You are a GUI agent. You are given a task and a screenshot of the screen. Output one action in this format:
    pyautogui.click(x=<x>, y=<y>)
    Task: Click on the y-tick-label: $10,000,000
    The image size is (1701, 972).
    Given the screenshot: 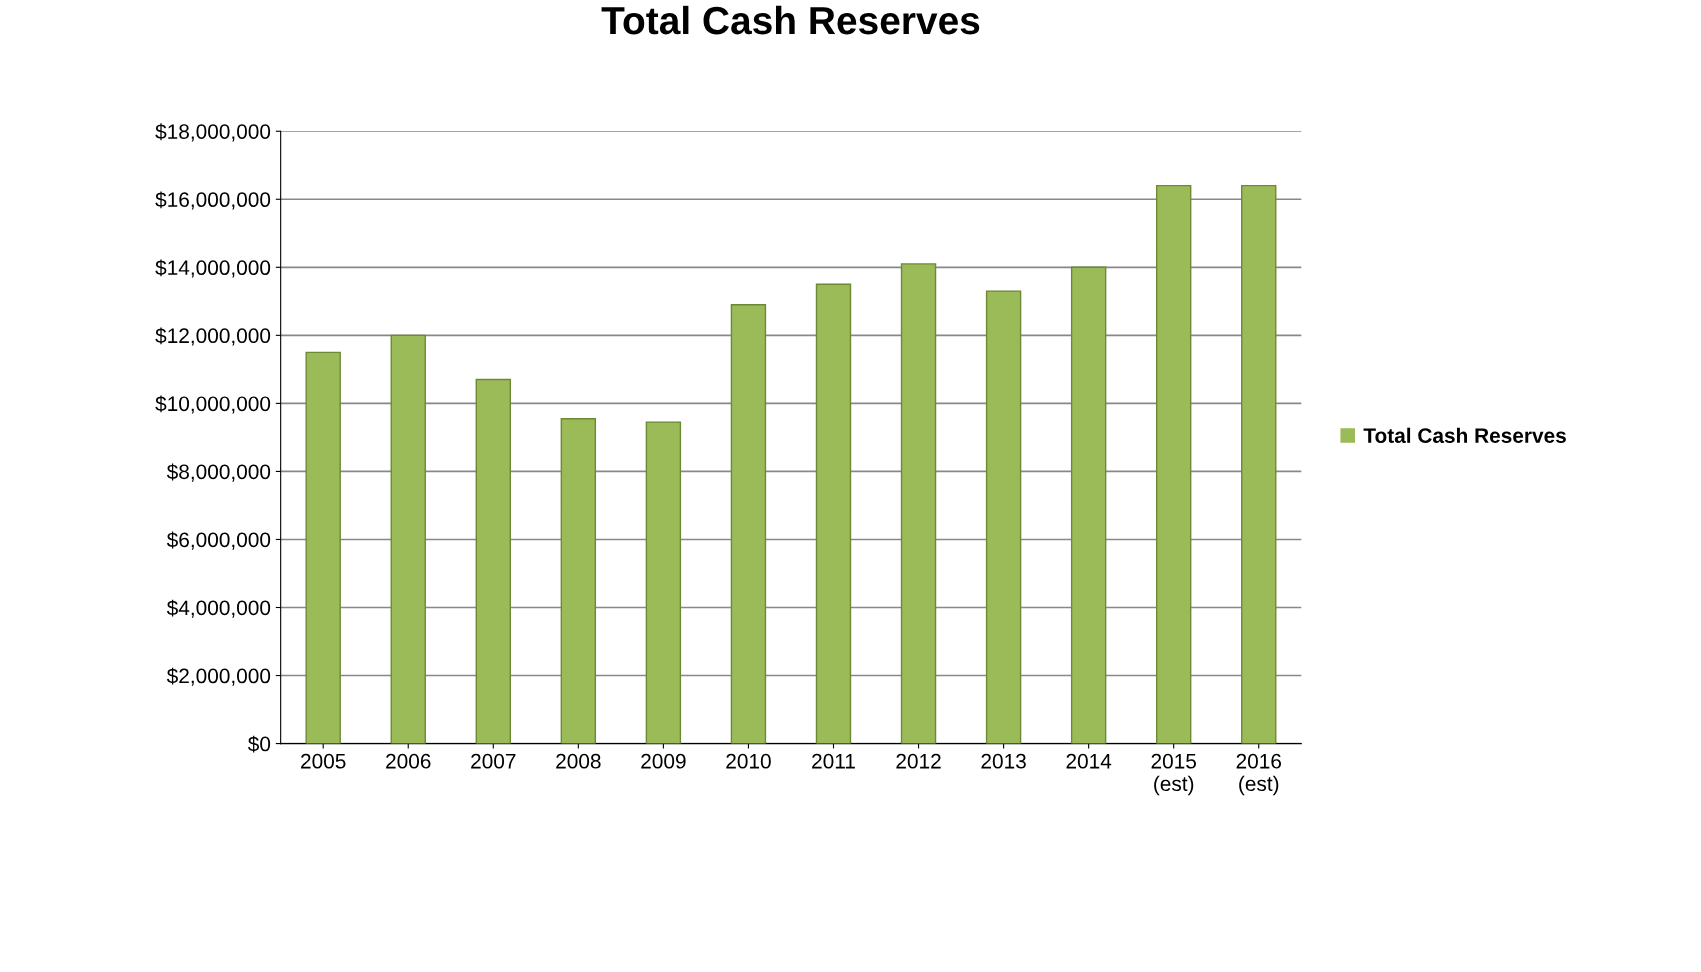 What is the action you would take?
    pyautogui.click(x=213, y=404)
    